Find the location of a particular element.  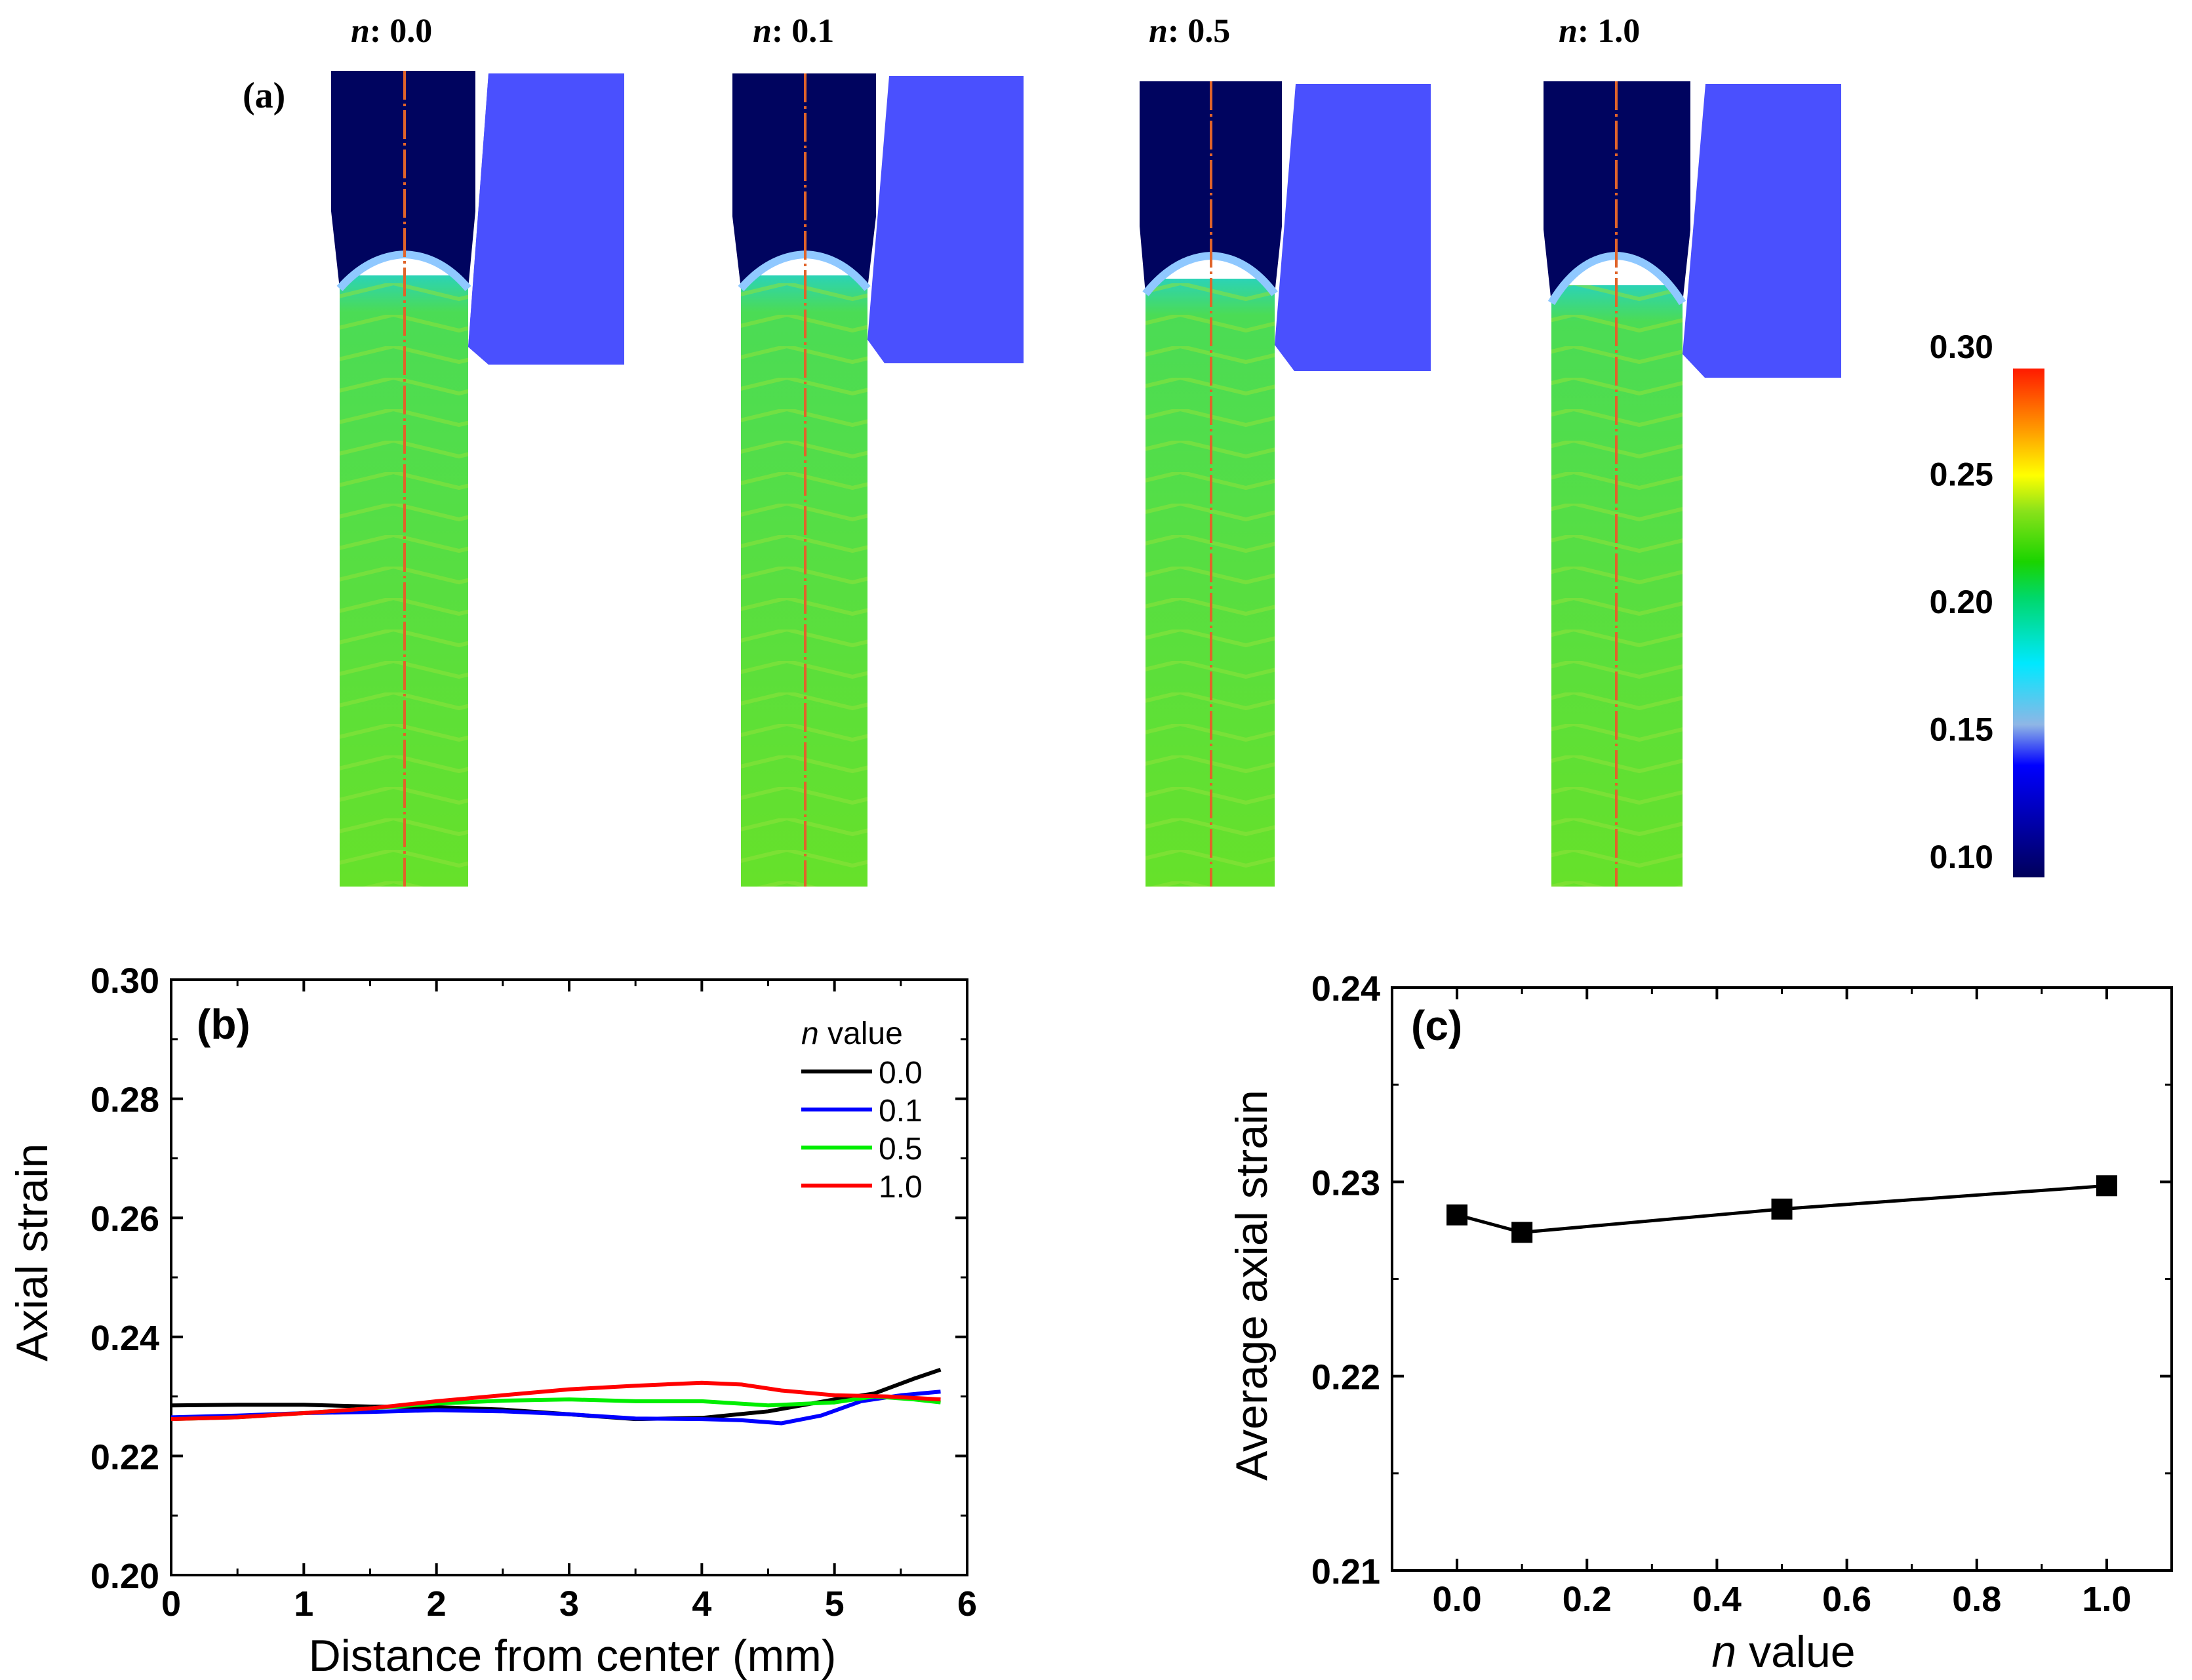

x-tick-label: 0.2 is located at coordinates (1587, 1599).